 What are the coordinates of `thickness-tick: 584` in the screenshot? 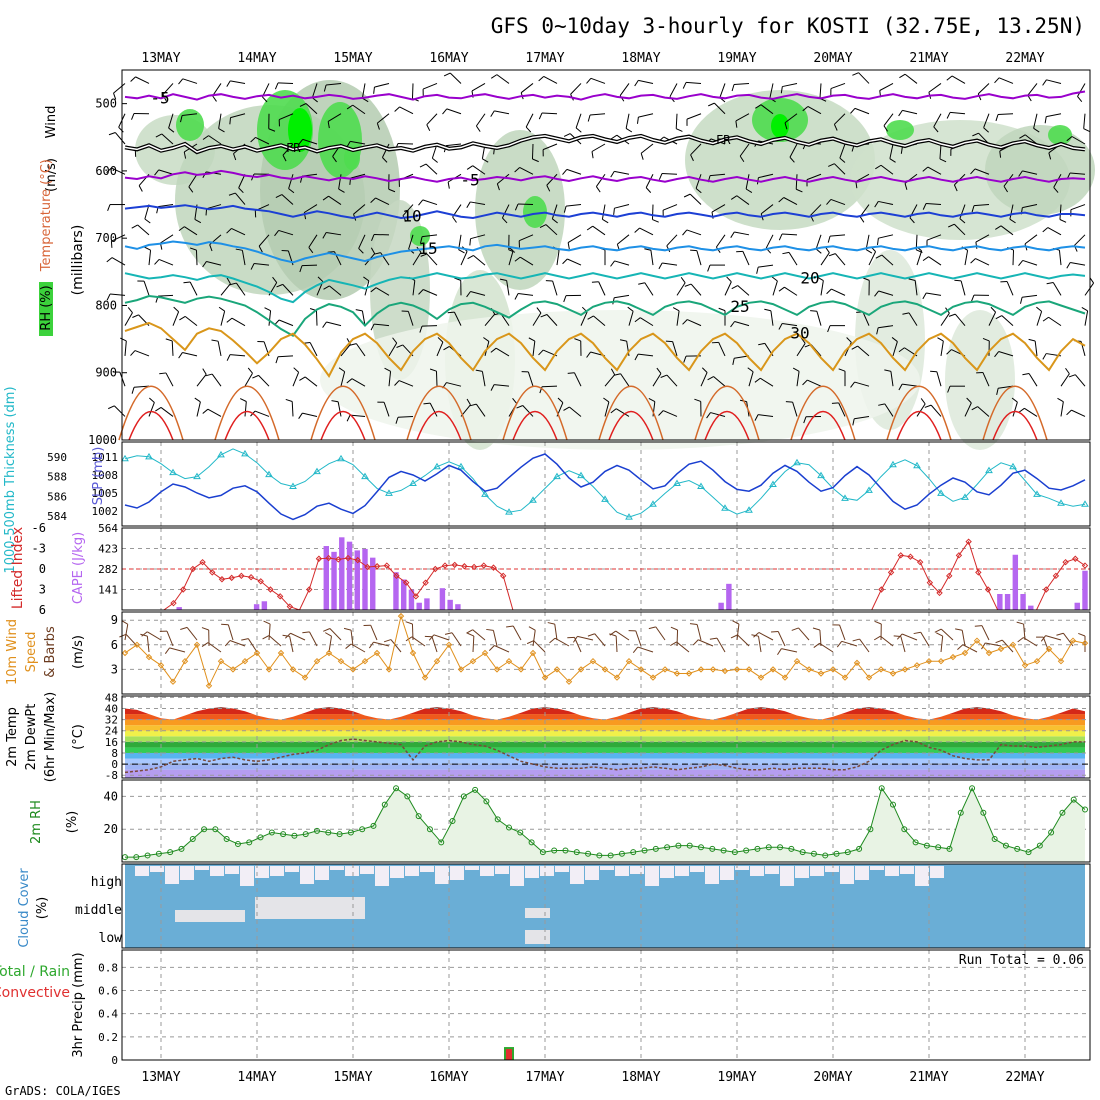 It's located at (57, 516).